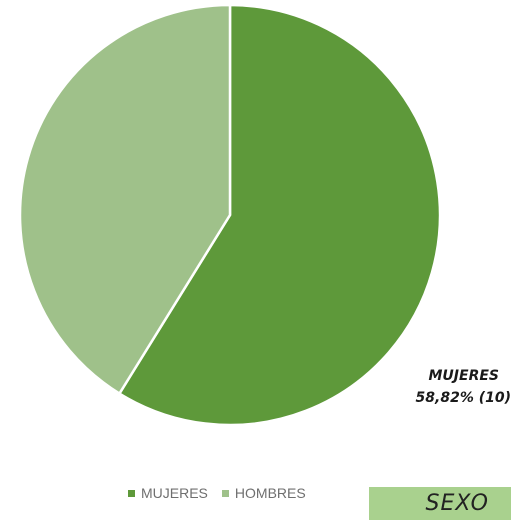  Describe the element at coordinates (463, 387) in the screenshot. I see `data-labels: MUJERES 58,82% (10)` at that location.